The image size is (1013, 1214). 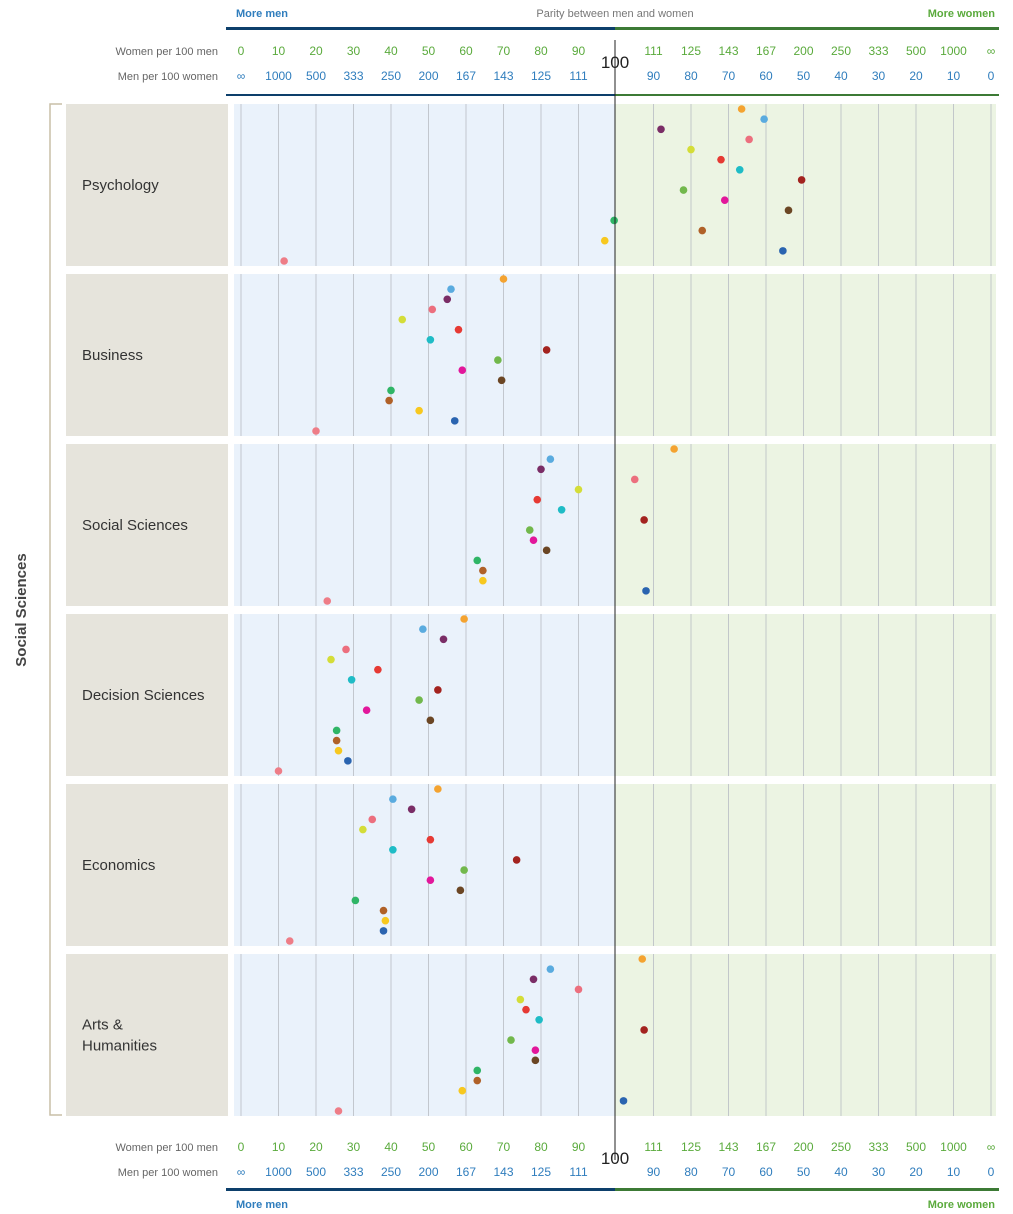 What do you see at coordinates (466, 1147) in the screenshot?
I see `bottom-tick-women-6: 60` at bounding box center [466, 1147].